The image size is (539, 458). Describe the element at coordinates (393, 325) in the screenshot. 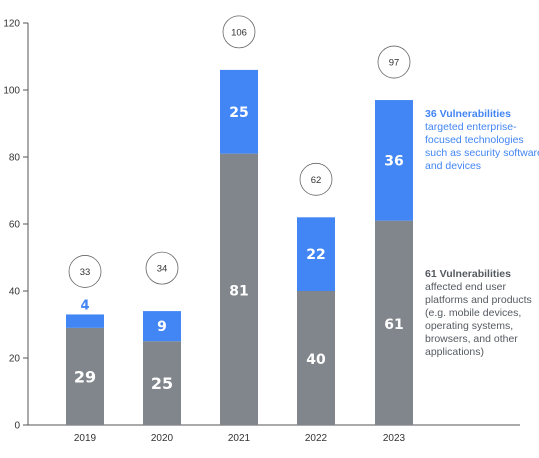

I see `bar-bottom-label: 61` at that location.